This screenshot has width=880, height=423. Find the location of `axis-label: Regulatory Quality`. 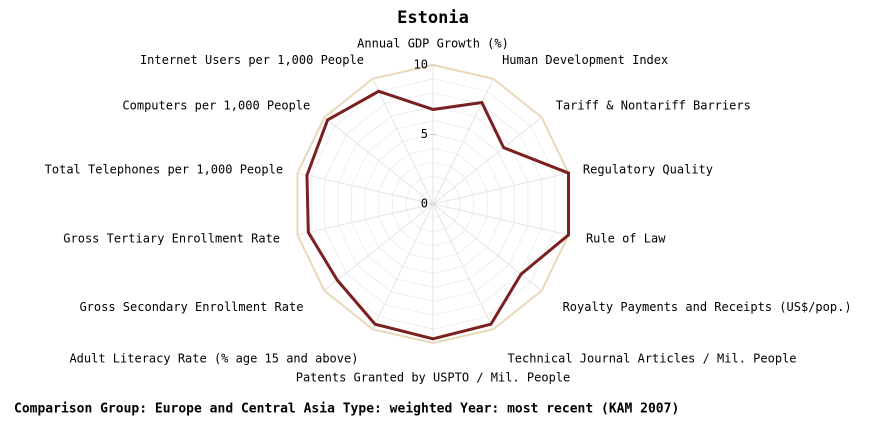

axis-label: Regulatory Quality is located at coordinates (648, 169).